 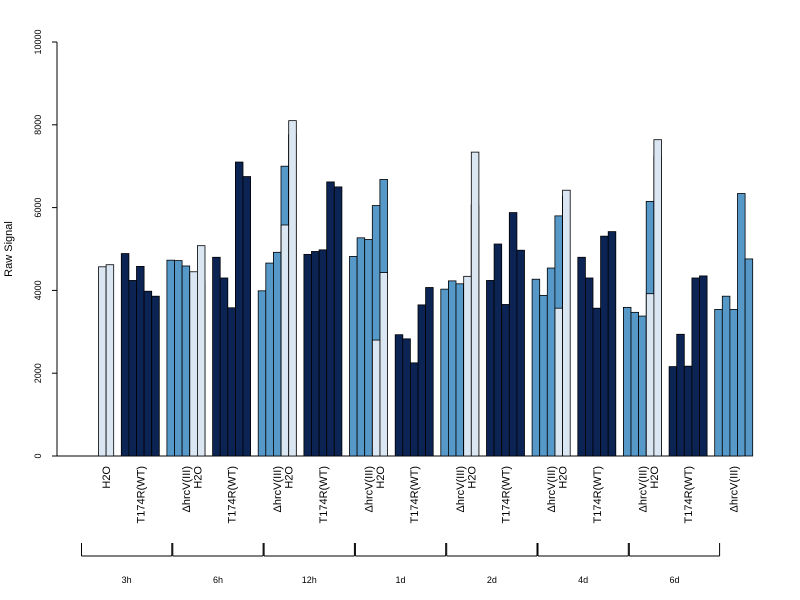 What do you see at coordinates (38, 208) in the screenshot?
I see `y-tick-label: 6000` at bounding box center [38, 208].